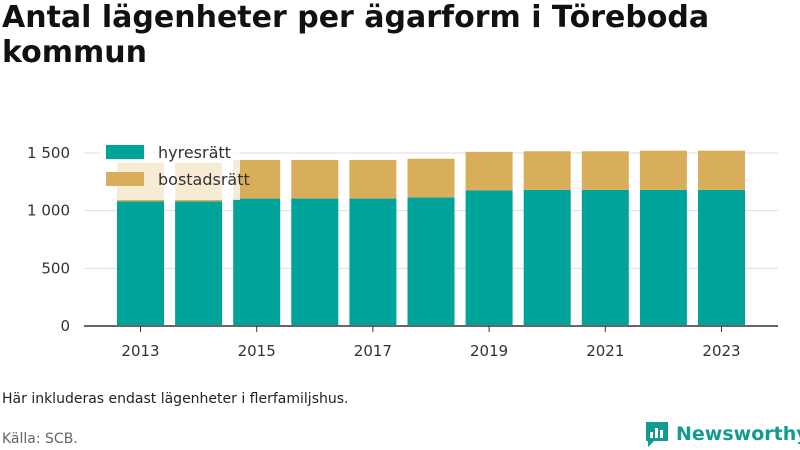 This screenshot has width=800, height=450. Describe the element at coordinates (315, 261) in the screenshot. I see `bar-hyresratt-2016` at that location.